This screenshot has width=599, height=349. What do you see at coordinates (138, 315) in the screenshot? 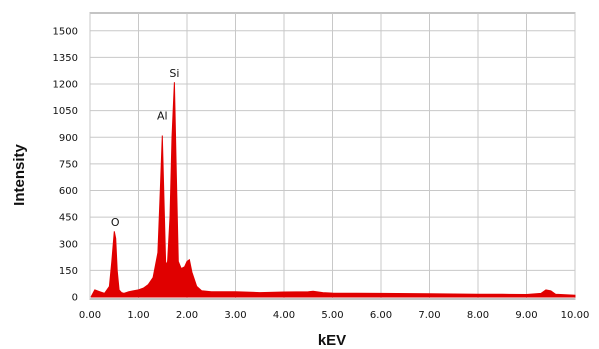
I see `x-tick-label: 1.00` at bounding box center [138, 315].